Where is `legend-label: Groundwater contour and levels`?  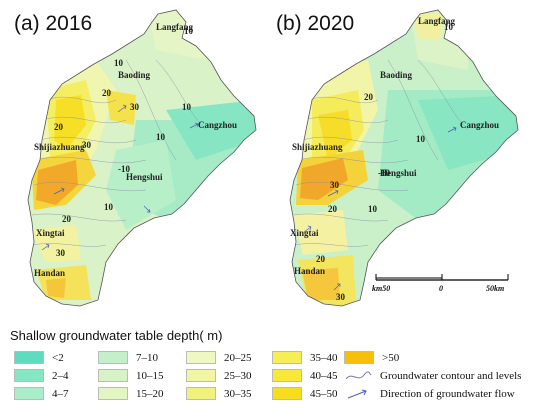
legend-label: Groundwater contour and levels is located at coordinates (451, 375).